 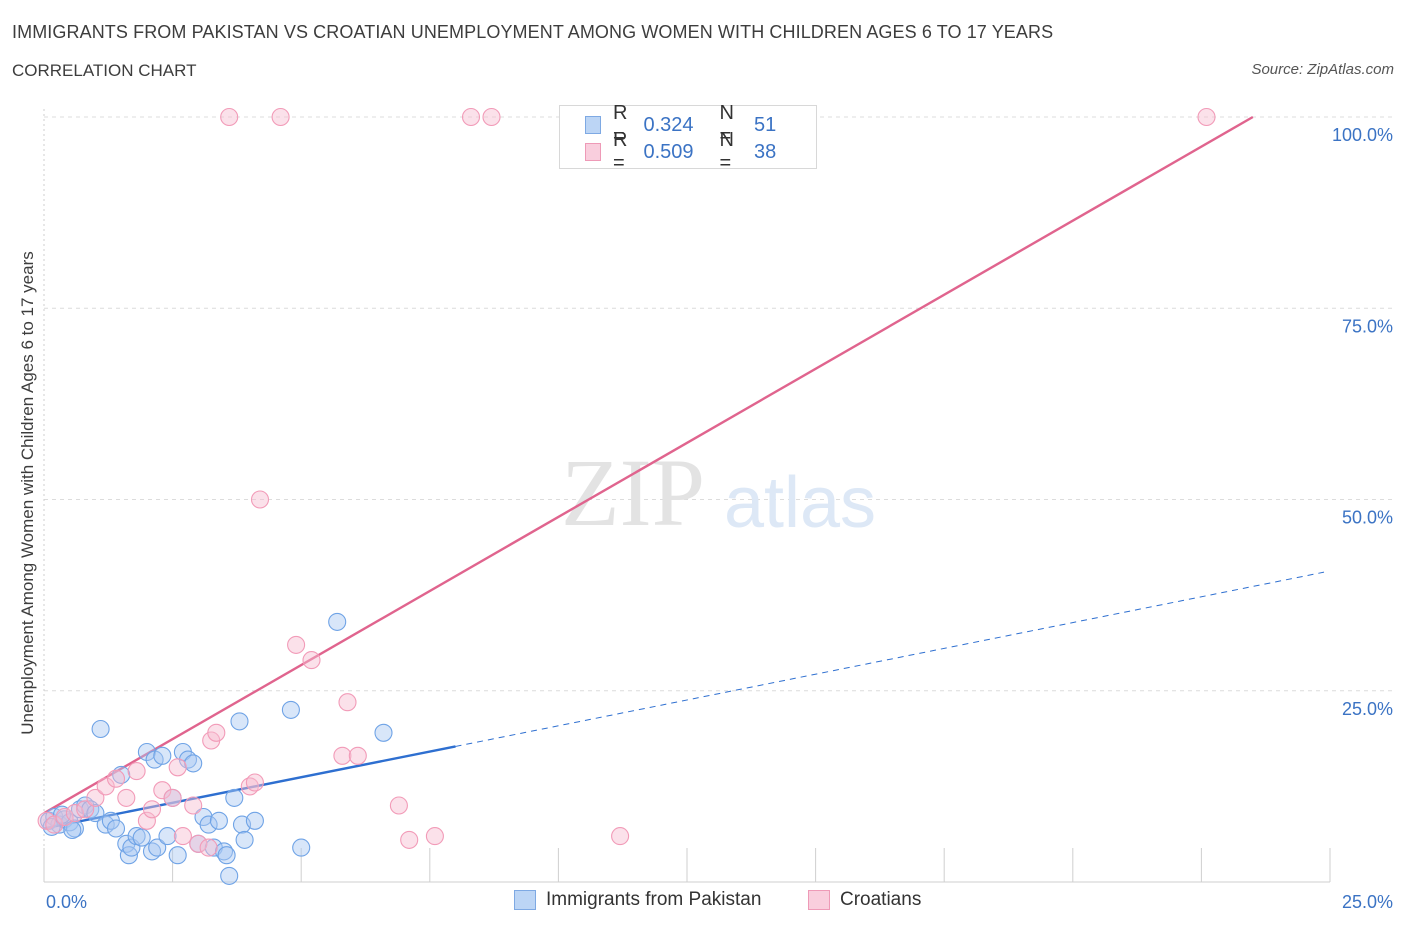 What do you see at coordinates (668, 124) in the screenshot?
I see `legend-r-value: 0.324` at bounding box center [668, 124].